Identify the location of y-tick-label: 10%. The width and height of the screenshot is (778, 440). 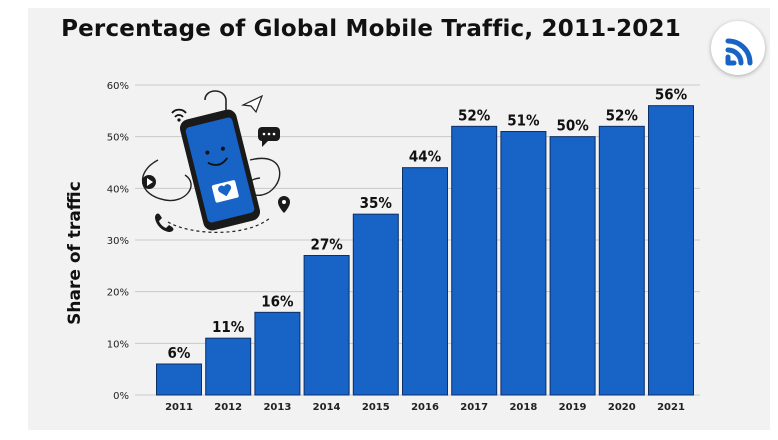
(118, 344).